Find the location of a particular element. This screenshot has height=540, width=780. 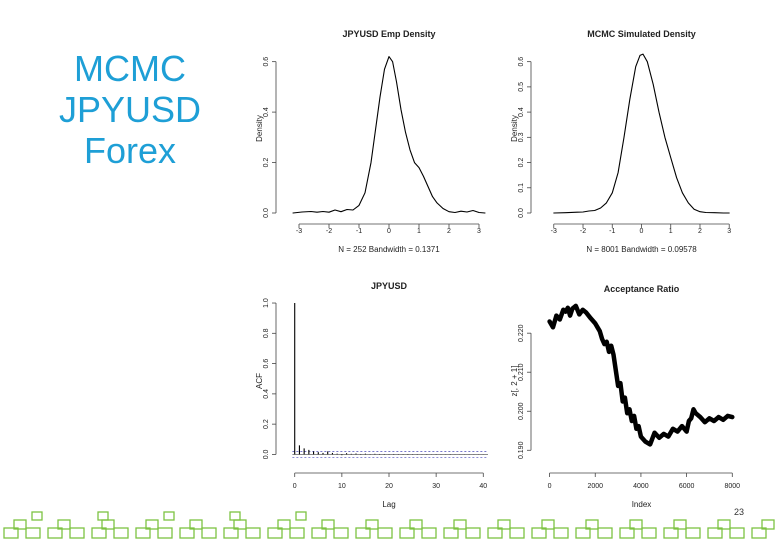

x-axis-label: N = 252 Bandwidth = 0.1371 is located at coordinates (389, 249).